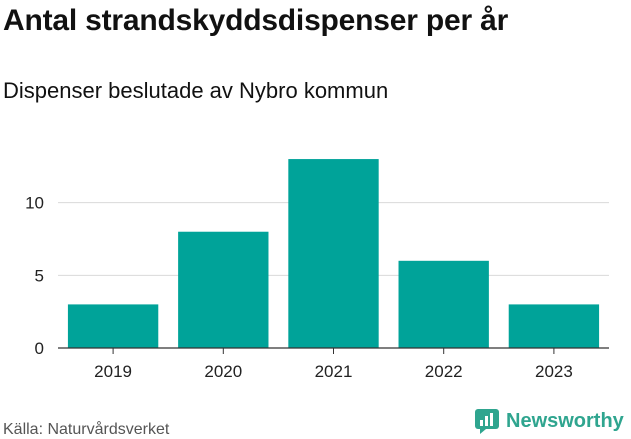  Describe the element at coordinates (86, 429) in the screenshot. I see `source-note: Källa: Naturvårdsverket` at that location.